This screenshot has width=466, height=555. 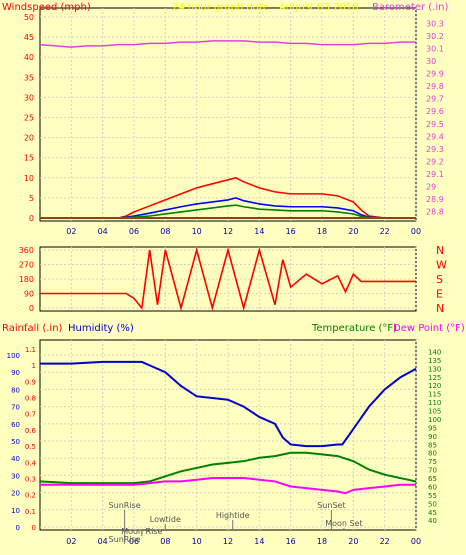 I want to click on wind-y-tick-label: 20, so click(x=29, y=138).